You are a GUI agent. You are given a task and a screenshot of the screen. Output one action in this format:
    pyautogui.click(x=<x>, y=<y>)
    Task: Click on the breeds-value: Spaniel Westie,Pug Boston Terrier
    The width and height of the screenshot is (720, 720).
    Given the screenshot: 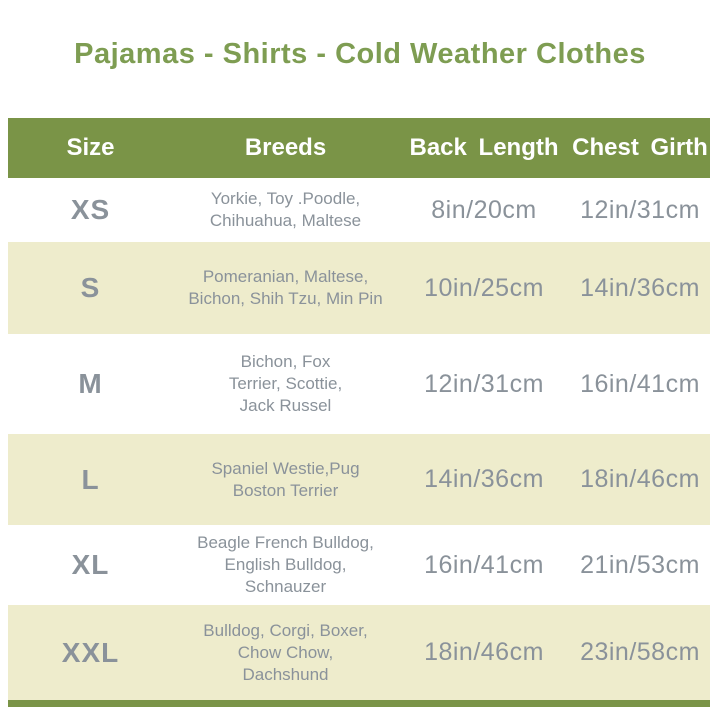 What is the action you would take?
    pyautogui.click(x=285, y=480)
    